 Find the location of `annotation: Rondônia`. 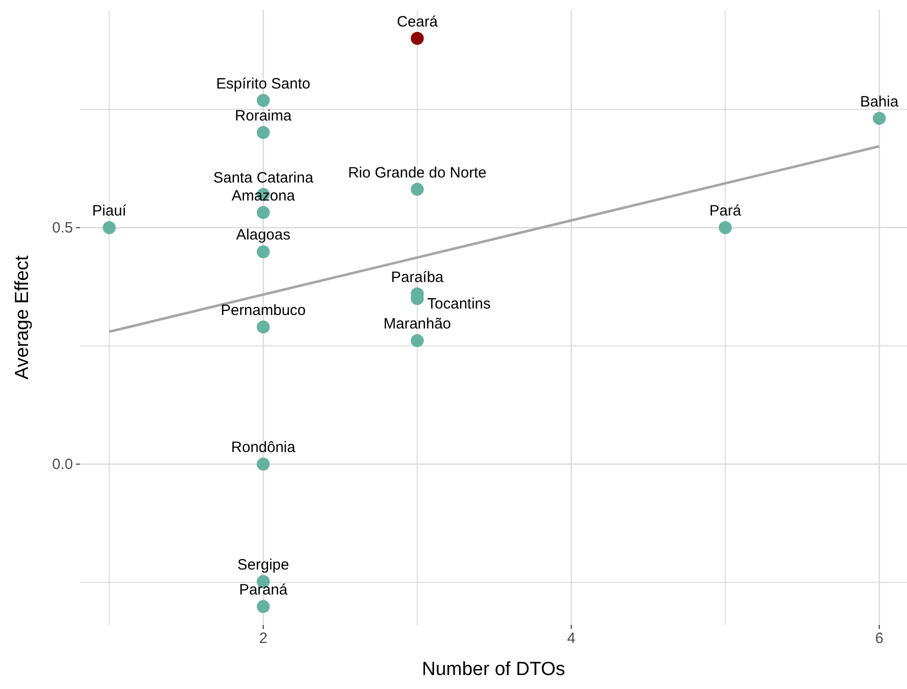

annotation: Rondônia is located at coordinates (263, 447).